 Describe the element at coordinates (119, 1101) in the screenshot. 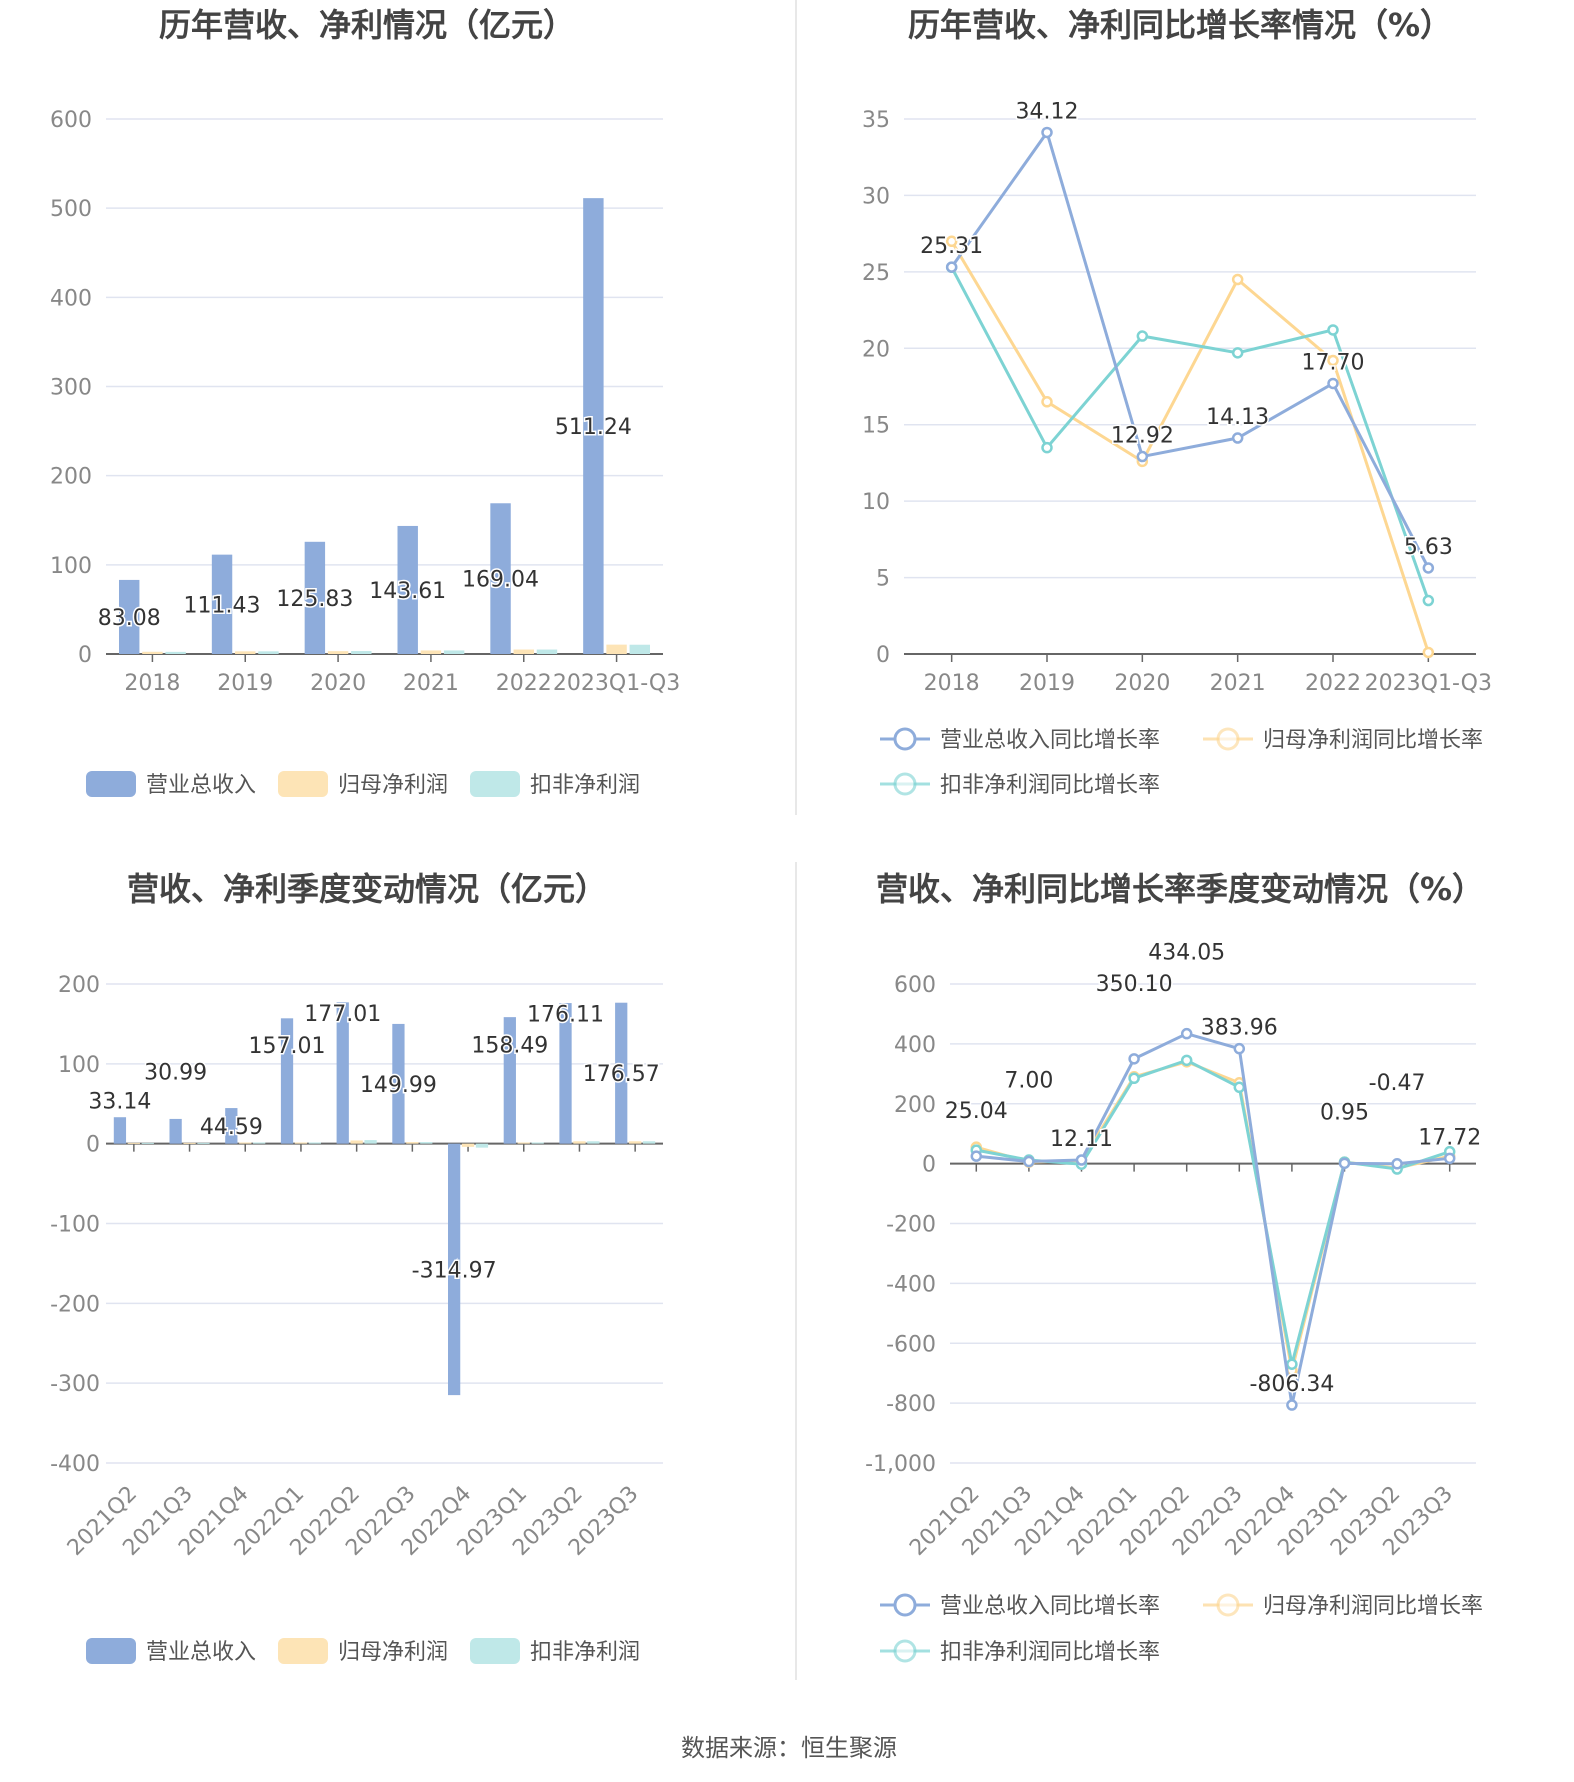

I see `data-label: 33.14` at that location.